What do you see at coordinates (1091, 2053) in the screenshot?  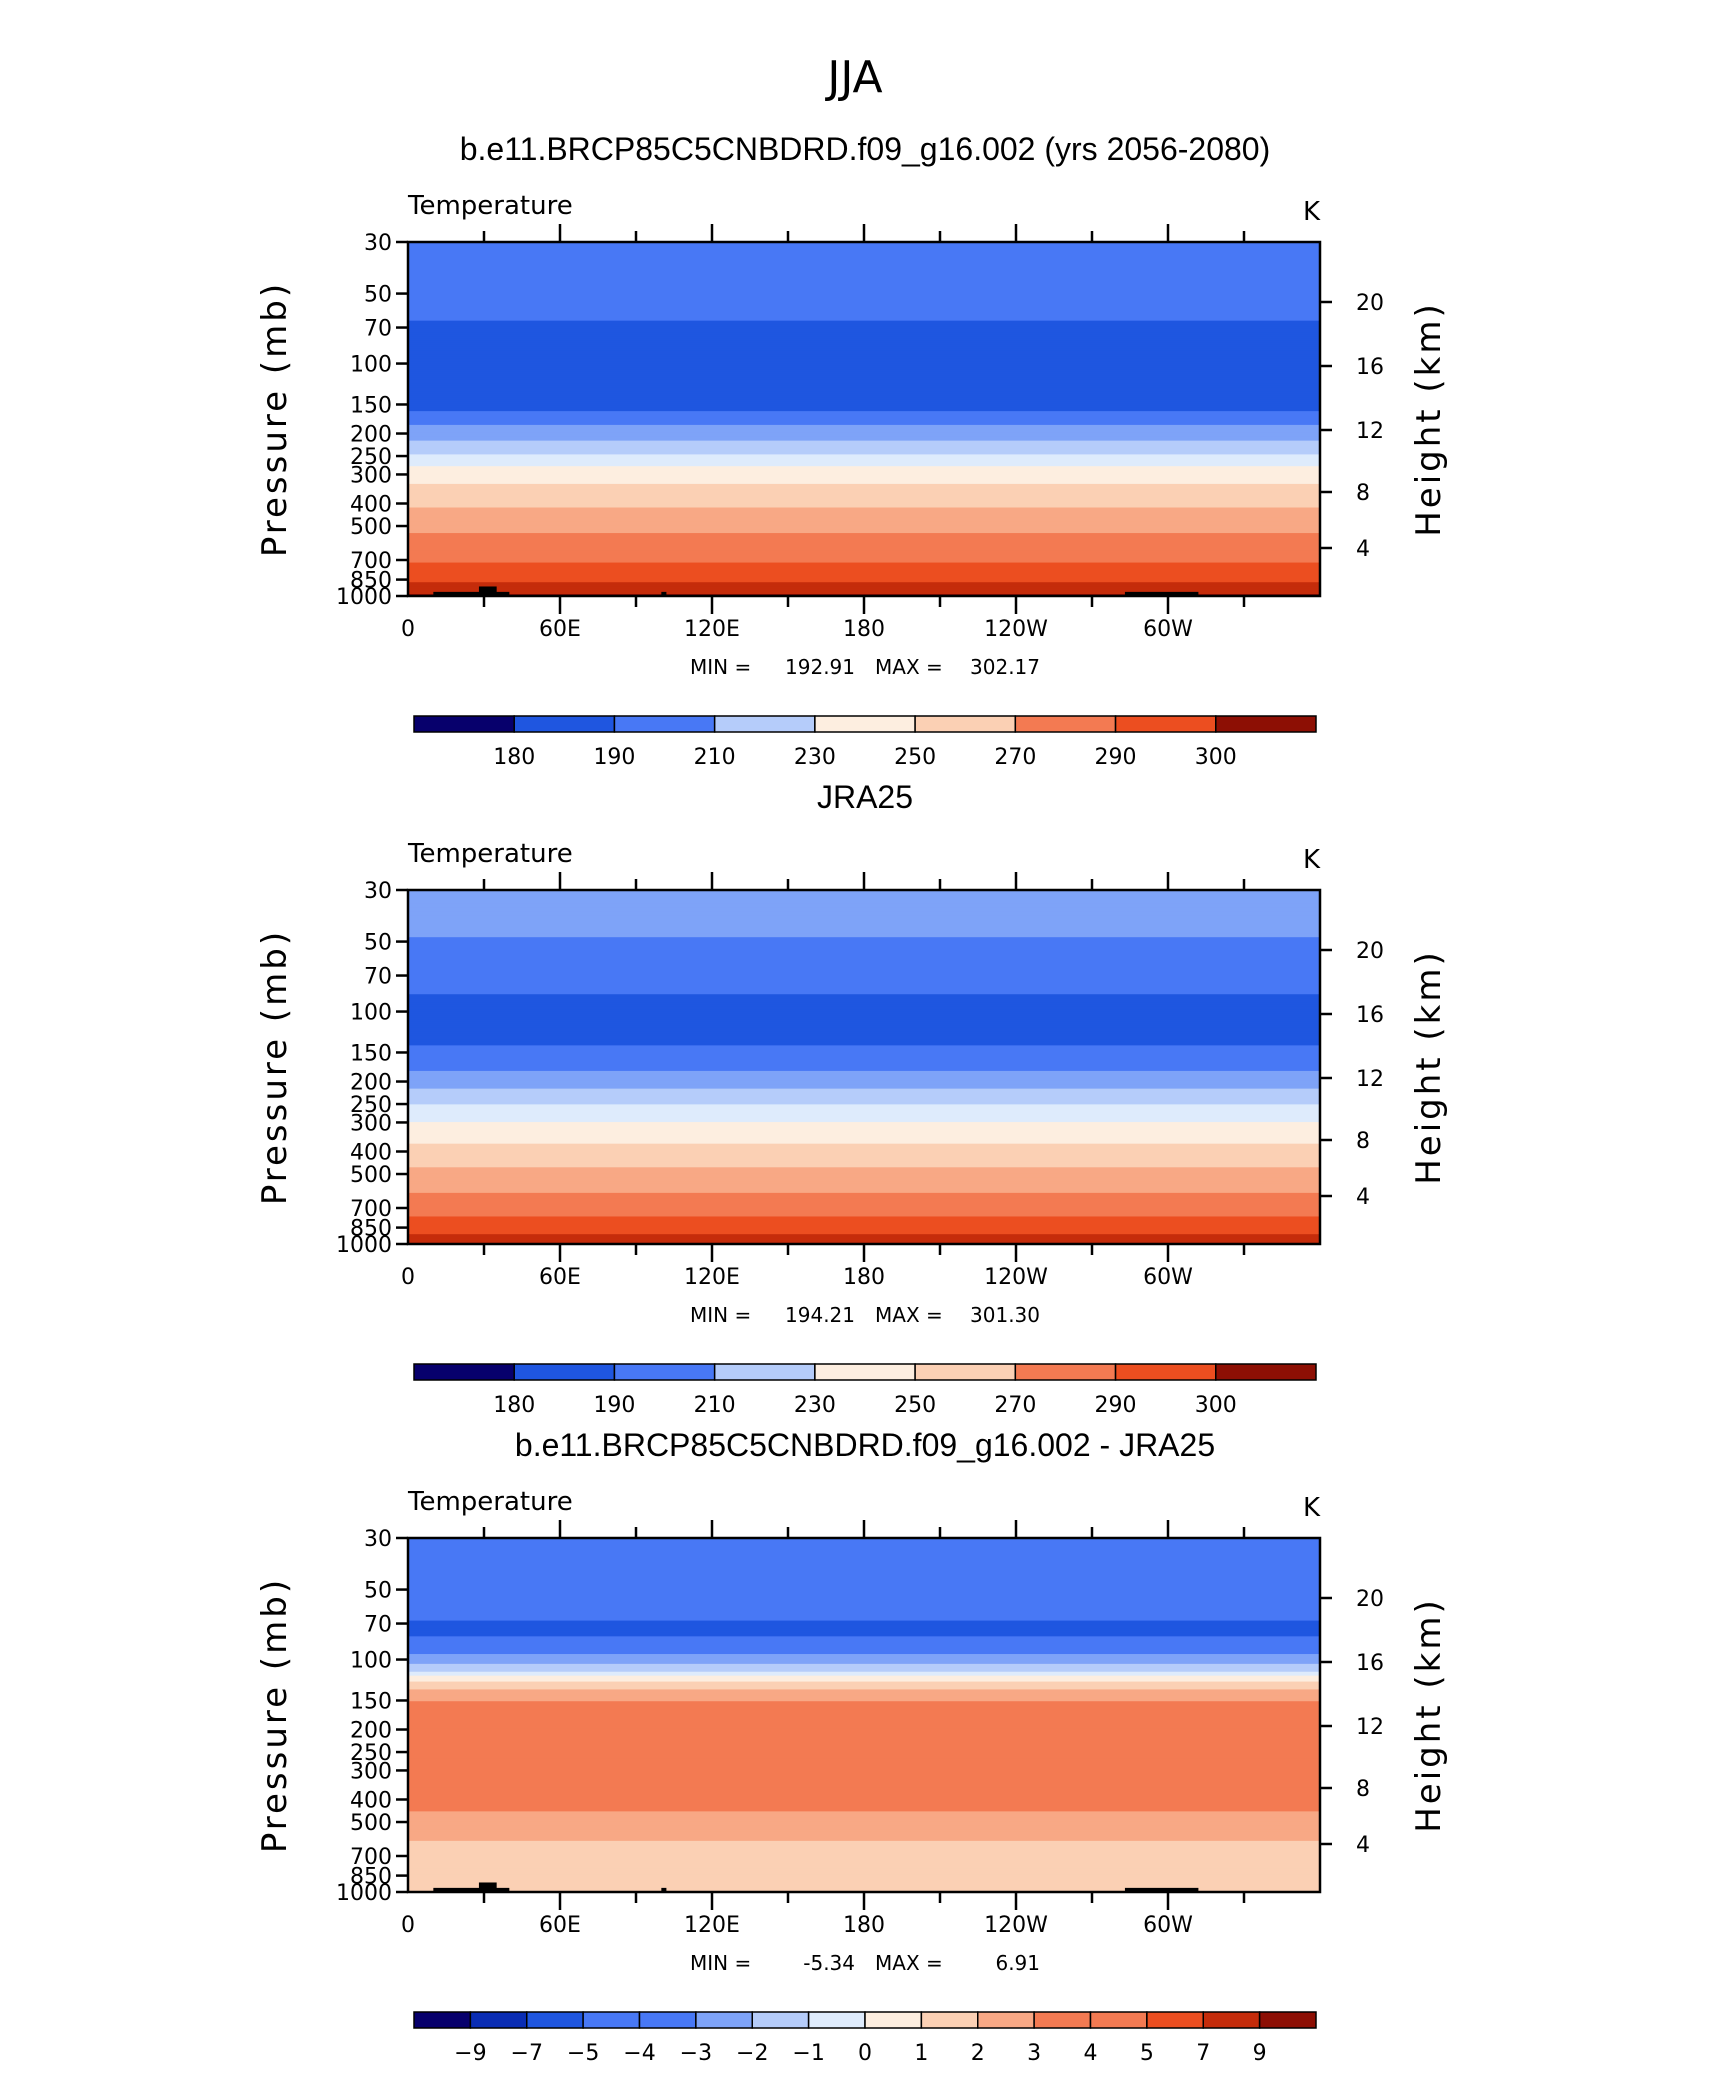 I see `colorbar-label: 4` at bounding box center [1091, 2053].